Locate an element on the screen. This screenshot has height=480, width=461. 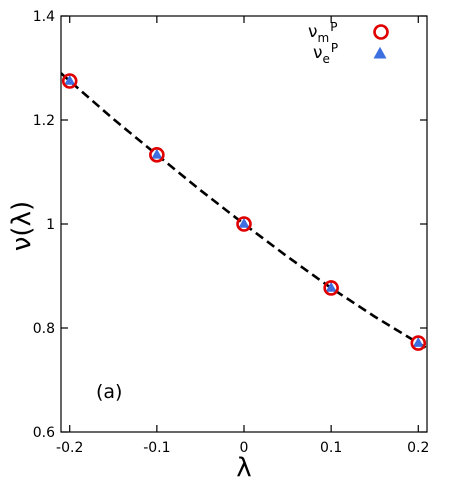
legend-triangle-marker is located at coordinates (380, 52).